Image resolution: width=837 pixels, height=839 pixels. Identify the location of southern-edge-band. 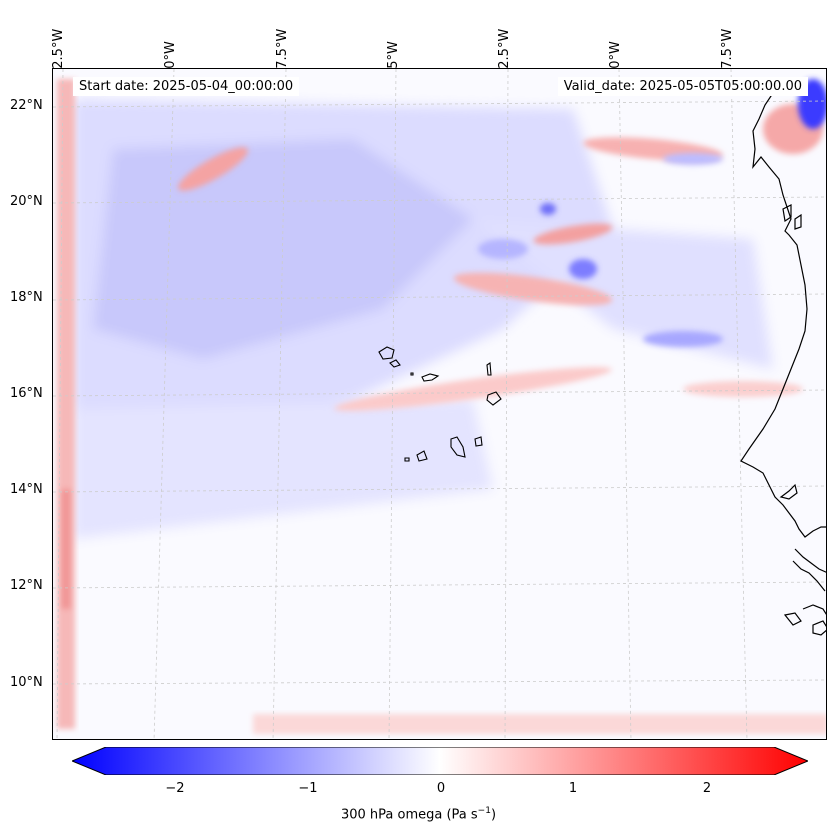
(539, 724).